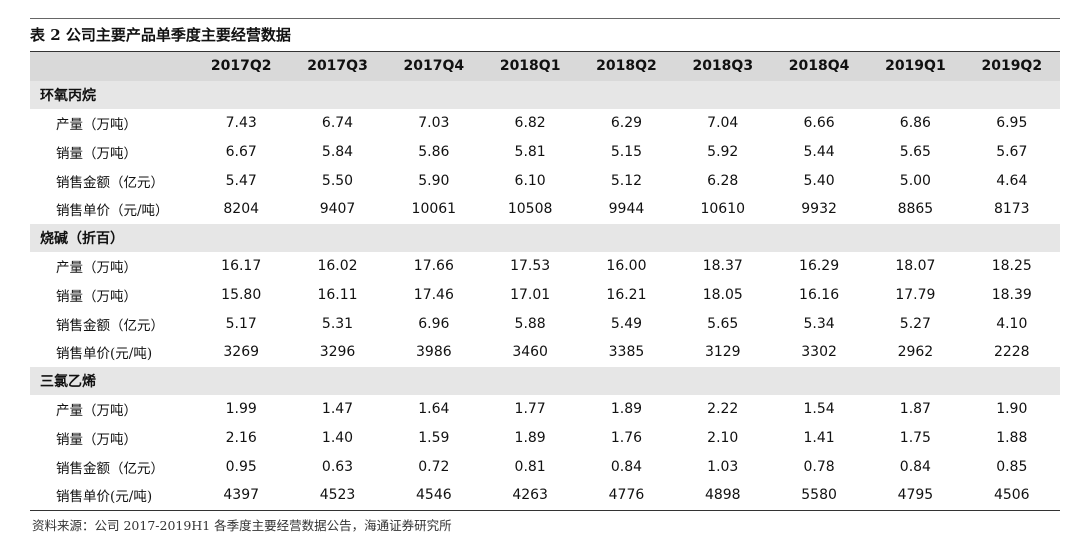 This screenshot has width=1080, height=536. Describe the element at coordinates (337, 295) in the screenshot. I see `table-cell: 16.11` at that location.